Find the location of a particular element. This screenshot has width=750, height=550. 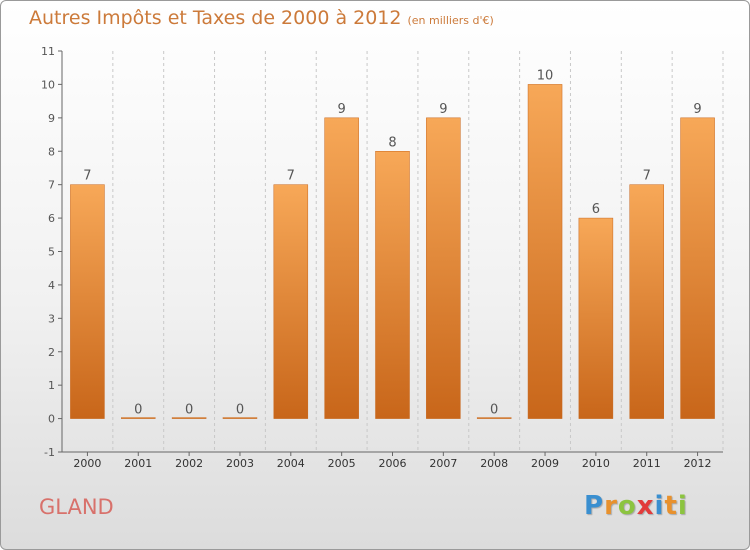

commune-name: GLAND is located at coordinates (76, 507).